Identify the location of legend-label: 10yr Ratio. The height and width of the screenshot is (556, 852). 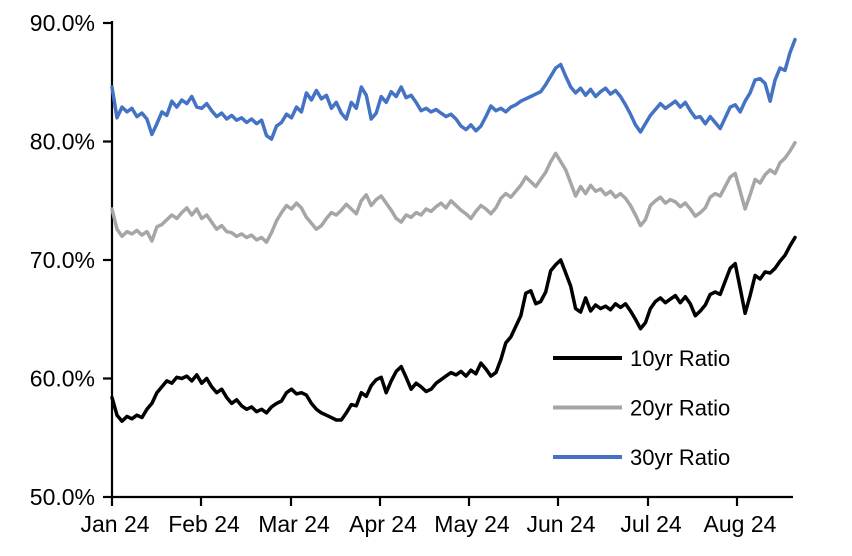
(680, 358).